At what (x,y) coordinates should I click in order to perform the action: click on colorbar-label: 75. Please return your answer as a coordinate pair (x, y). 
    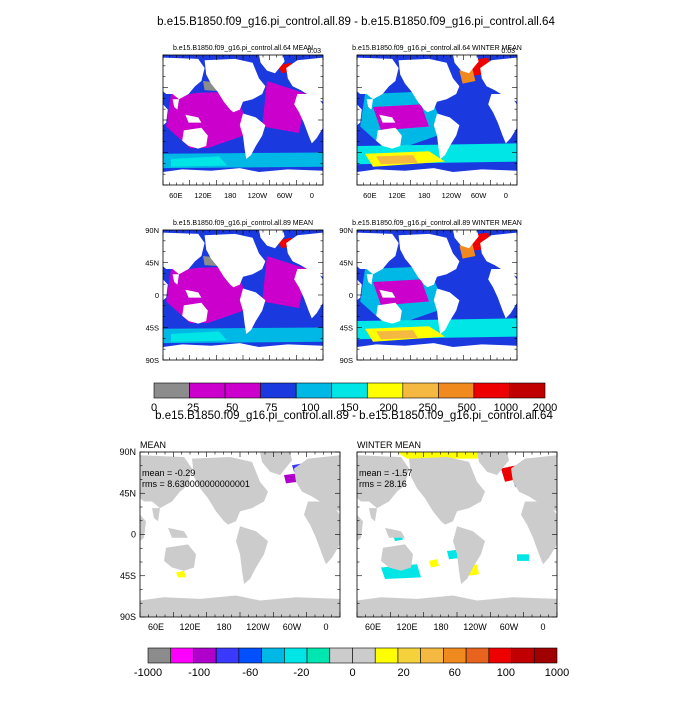
    Looking at the image, I should click on (271, 408).